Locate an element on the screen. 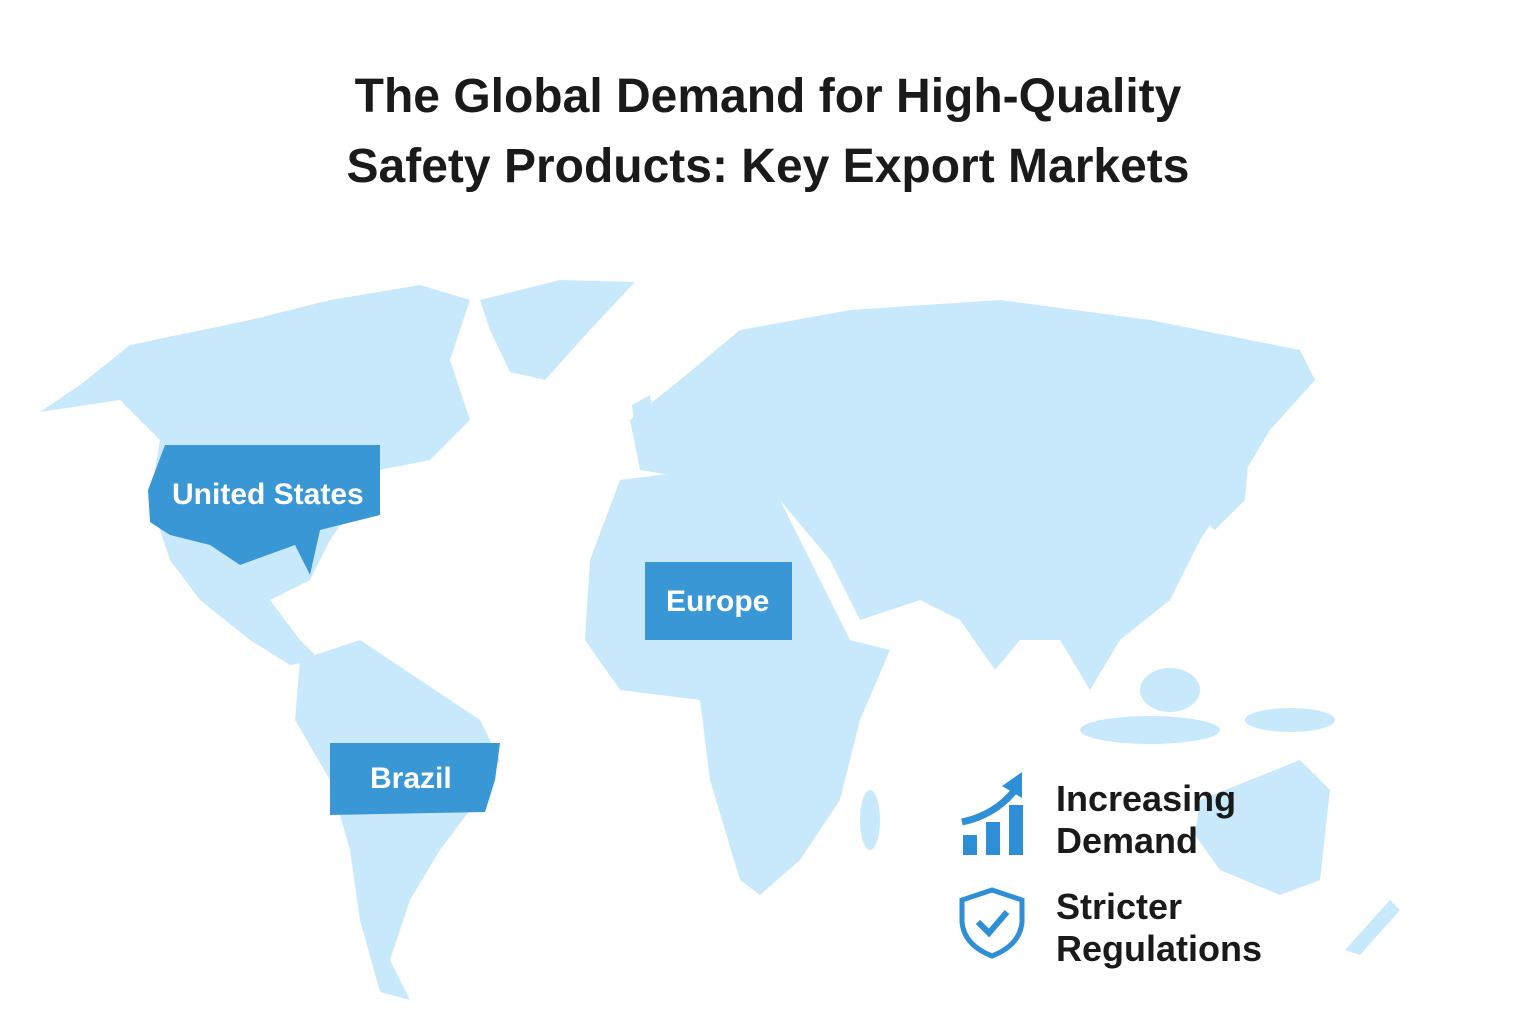 The width and height of the screenshot is (1536, 1024). title-line: The Global Demand for High-Quality is located at coordinates (768, 96).